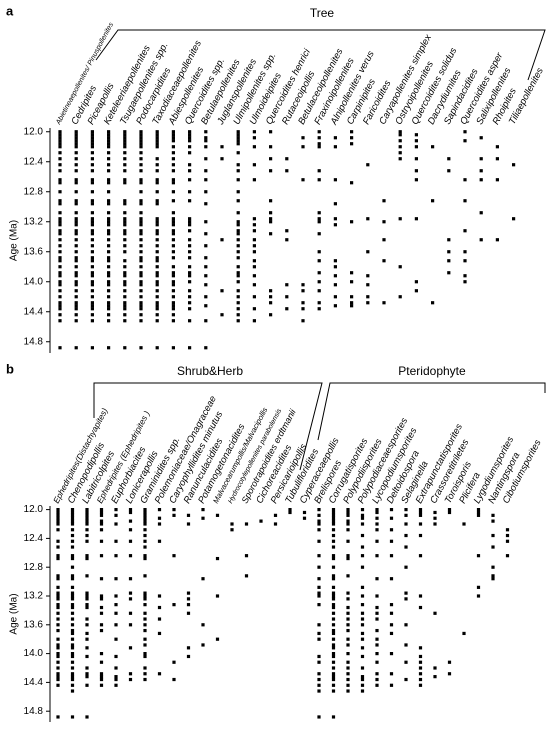 The image size is (550, 733). Describe the element at coordinates (34, 311) in the screenshot. I see `y-tick-label: 14.4` at that location.